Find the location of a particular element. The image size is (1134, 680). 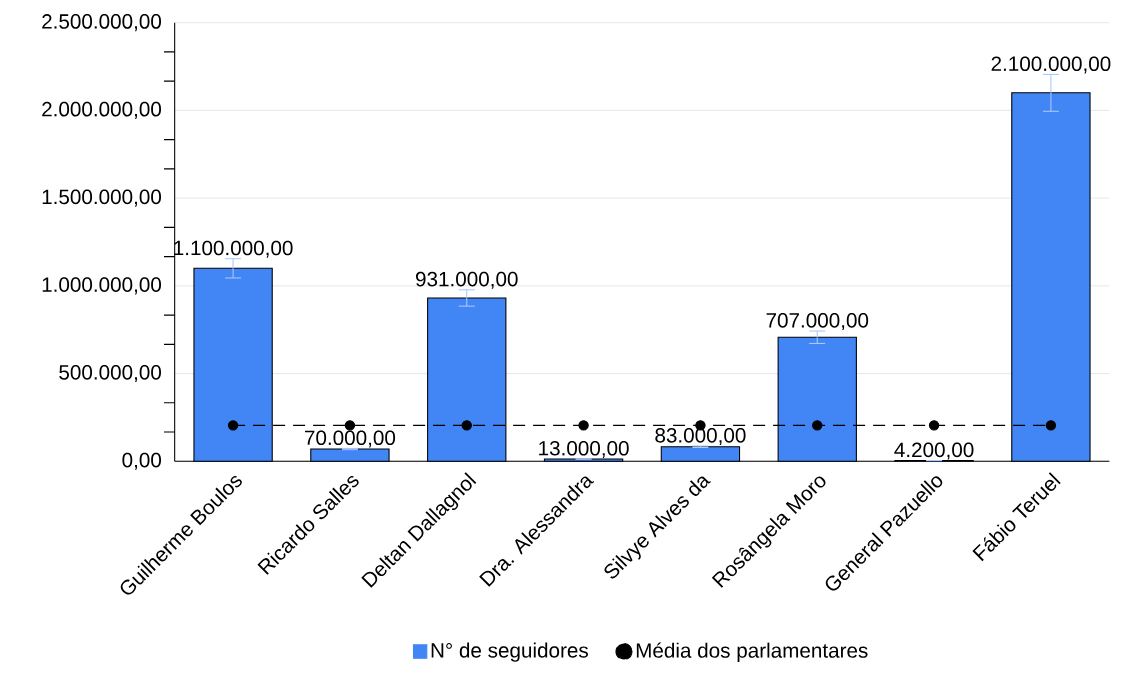

data-label: 931.000,00 is located at coordinates (467, 280).